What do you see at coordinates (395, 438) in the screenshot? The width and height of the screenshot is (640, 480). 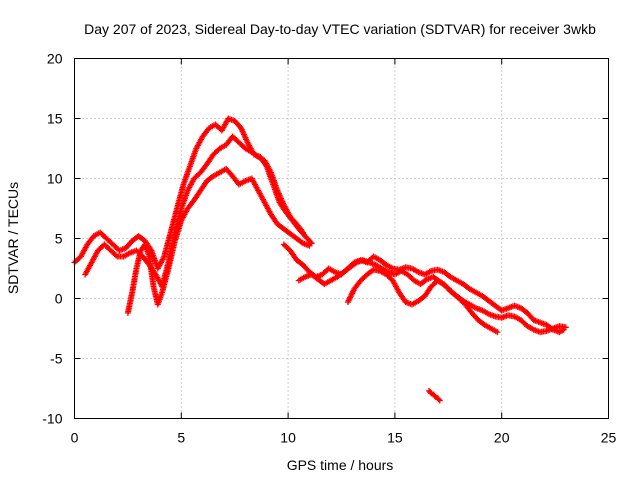 I see `x-tick-label: 15` at bounding box center [395, 438].